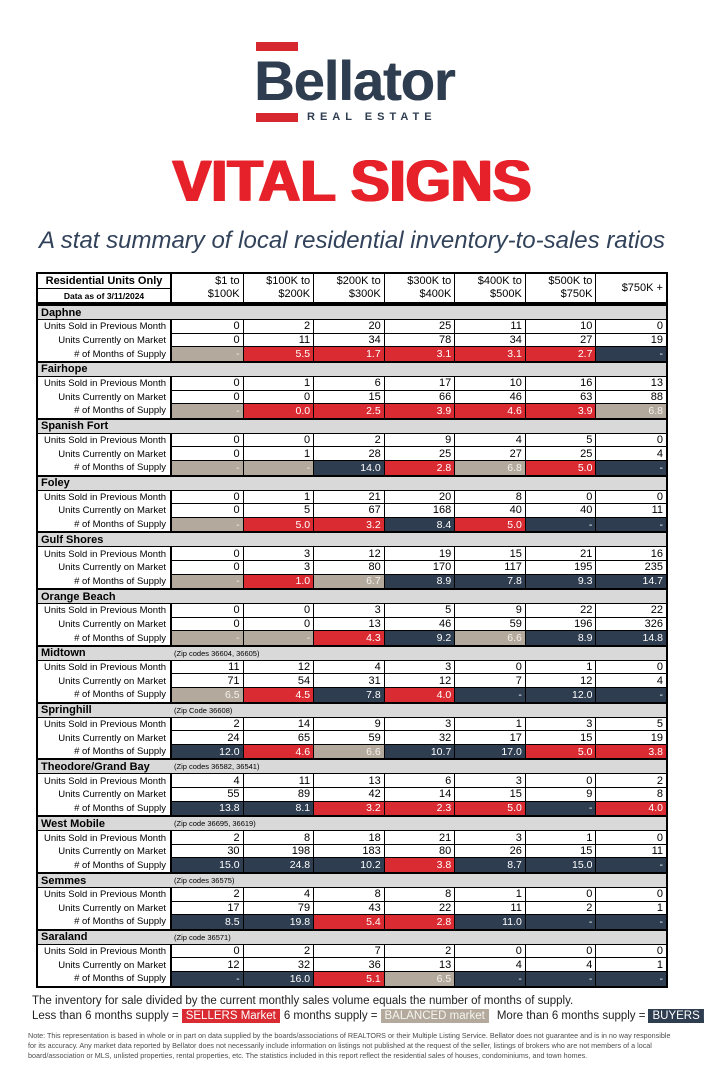 The height and width of the screenshot is (1066, 704). I want to click on supply-cell: 3.2, so click(348, 524).